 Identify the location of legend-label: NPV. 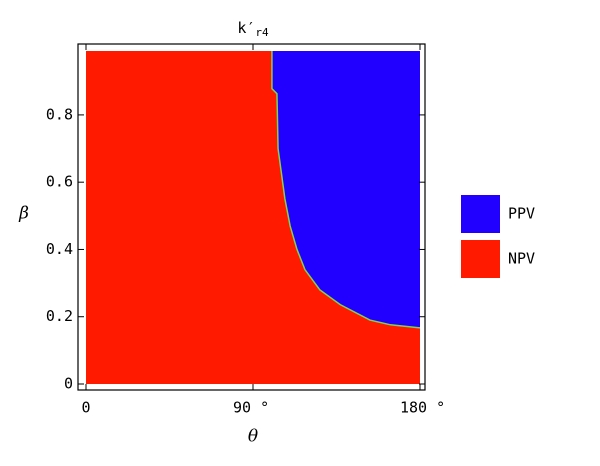
(521, 259).